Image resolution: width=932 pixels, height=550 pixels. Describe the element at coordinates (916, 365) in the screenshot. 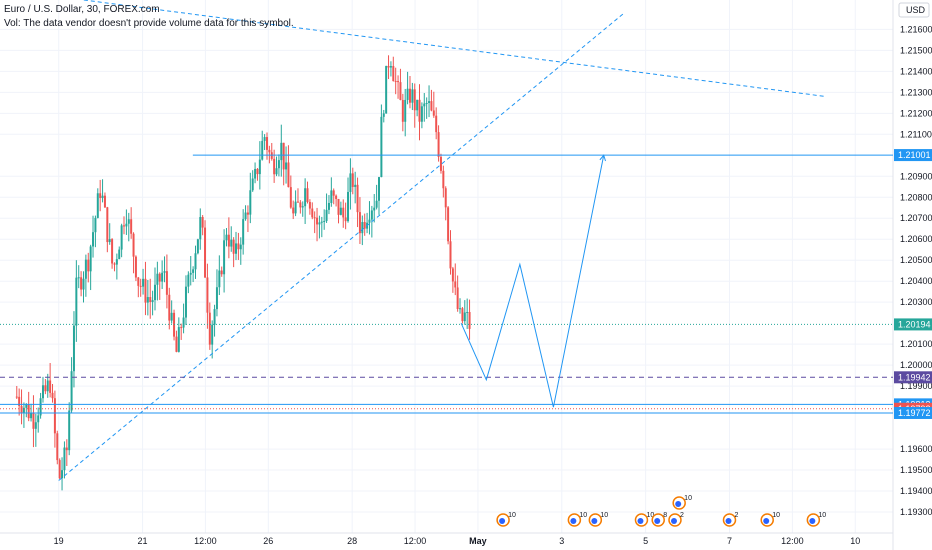

I see `y-tick-label: 1.20000` at that location.